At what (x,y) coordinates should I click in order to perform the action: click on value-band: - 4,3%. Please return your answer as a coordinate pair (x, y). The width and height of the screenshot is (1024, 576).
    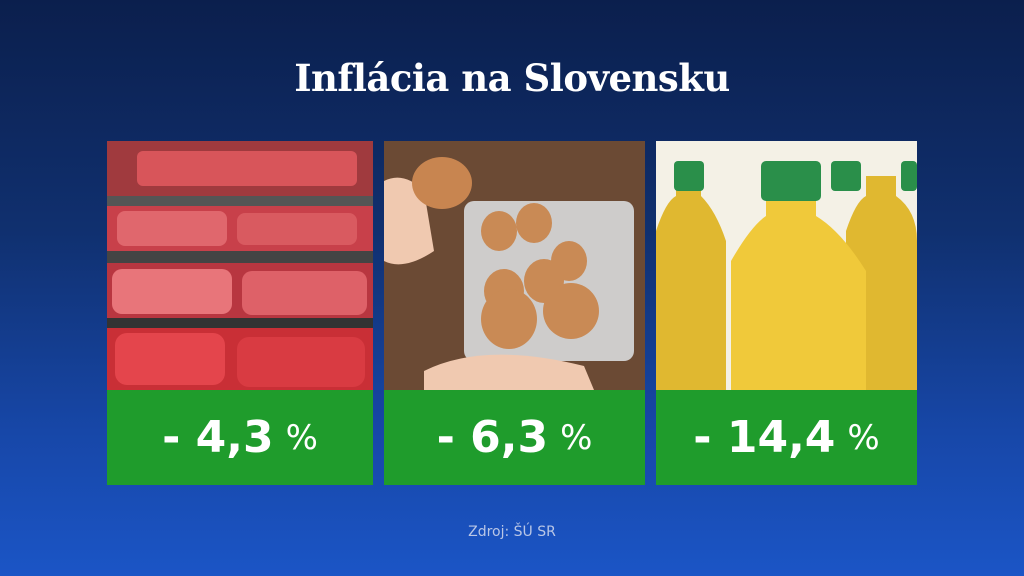
    Looking at the image, I should click on (240, 437).